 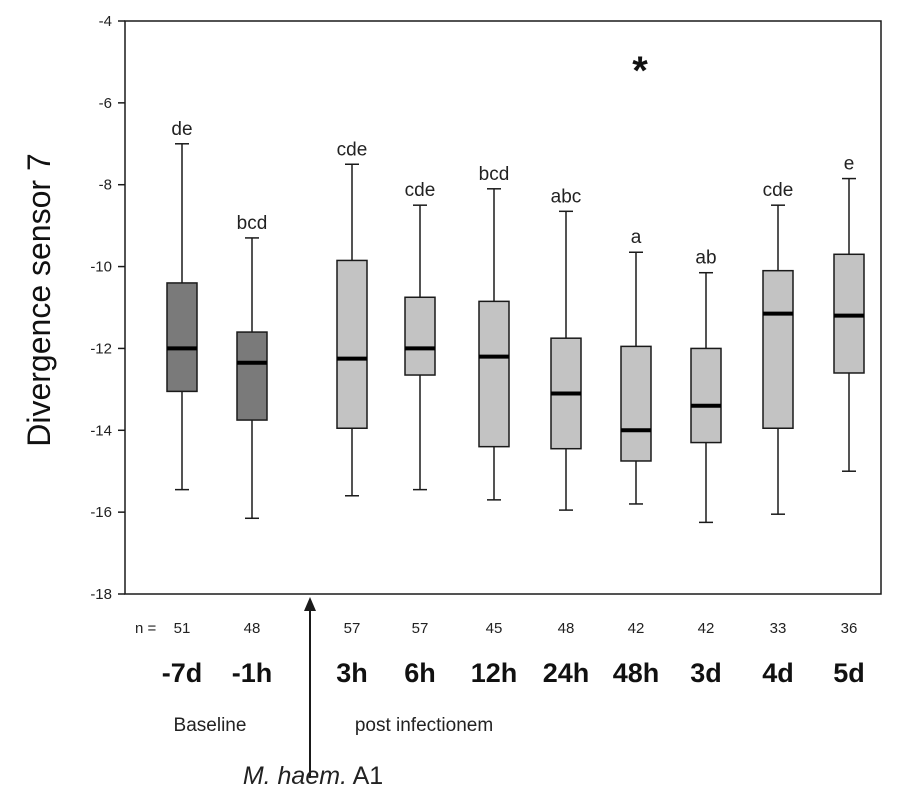 What do you see at coordinates (181, 129) in the screenshot?
I see `significance-letters: de` at bounding box center [181, 129].